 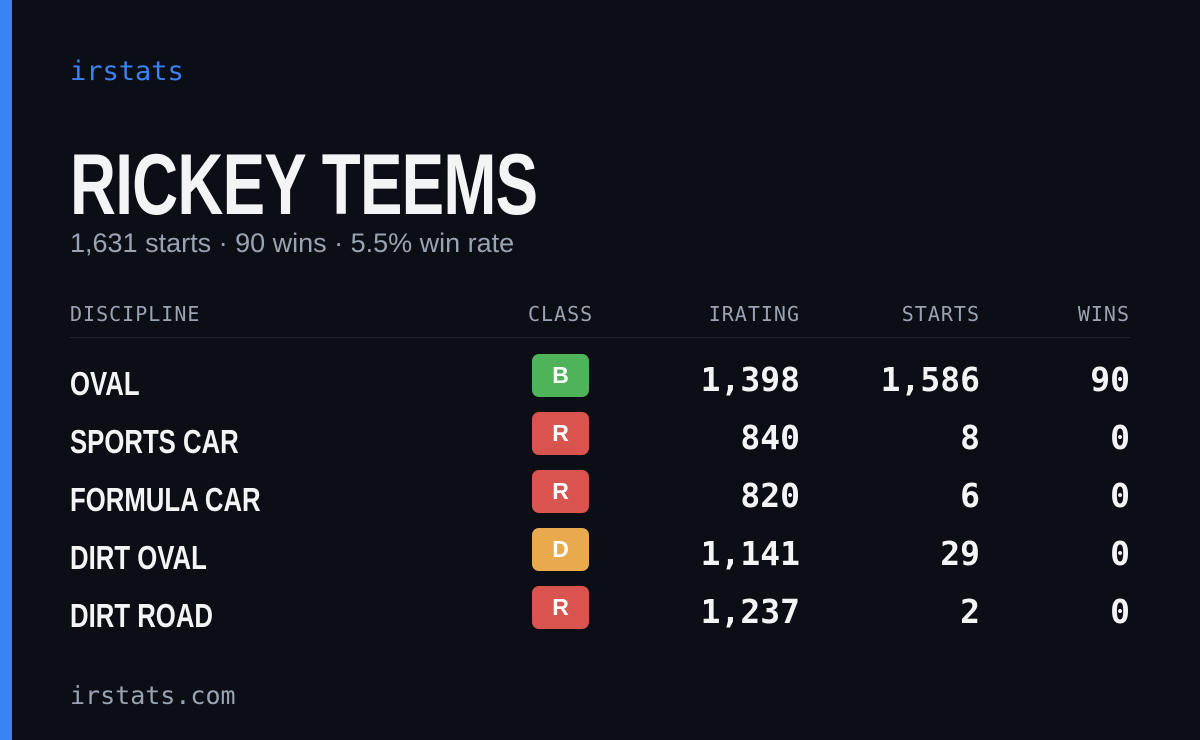 I want to click on irating: 1,141, so click(x=750, y=553).